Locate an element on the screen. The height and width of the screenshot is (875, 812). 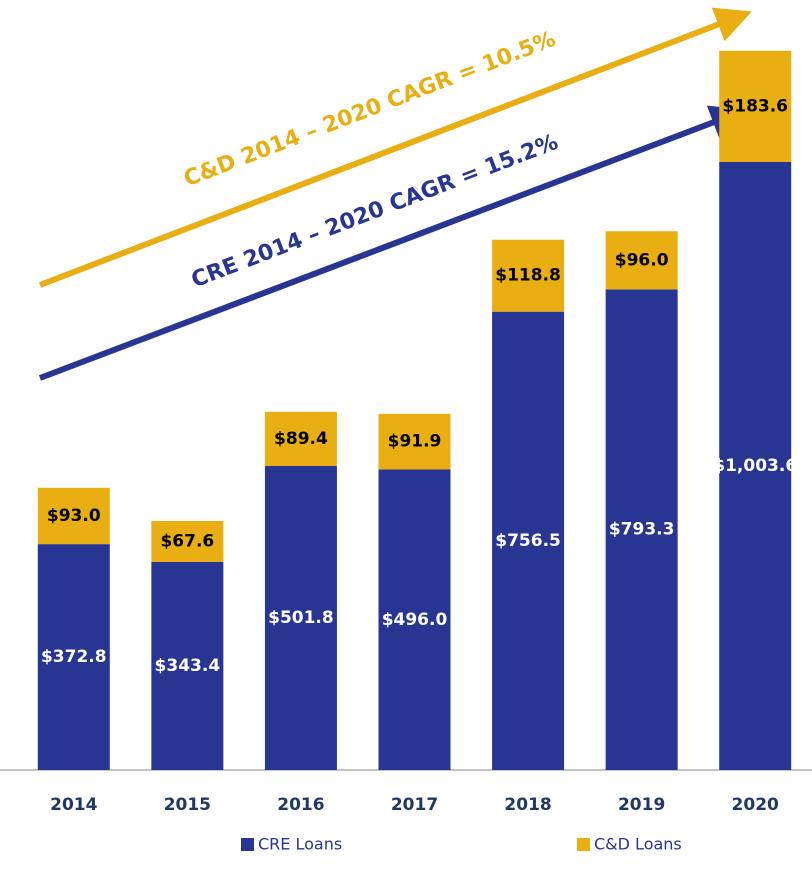
value-label: $67.6 is located at coordinates (187, 541).